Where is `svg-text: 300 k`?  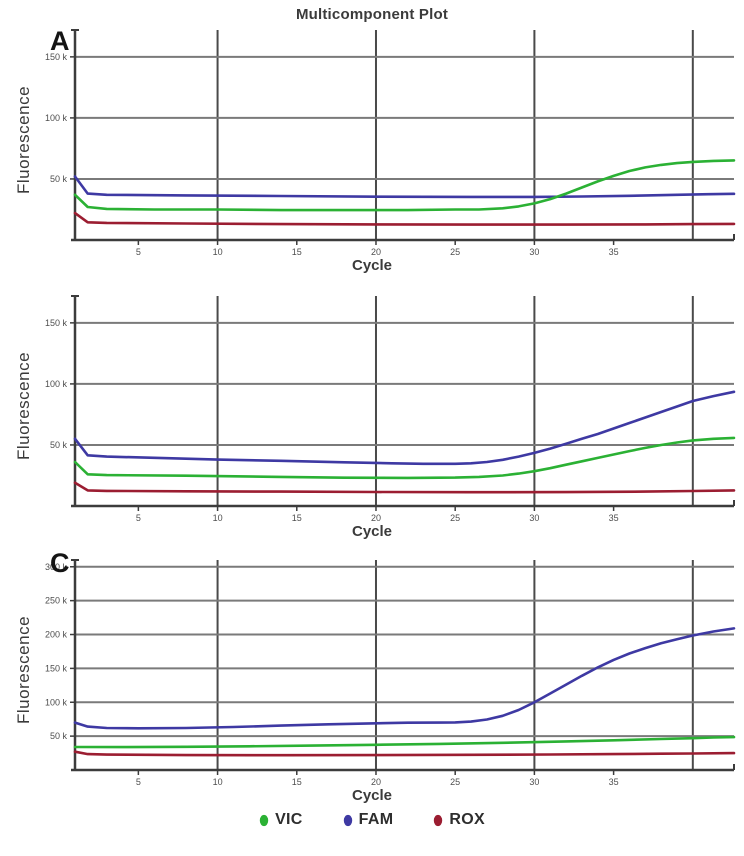
svg-text: 300 k is located at coordinates (56, 567).